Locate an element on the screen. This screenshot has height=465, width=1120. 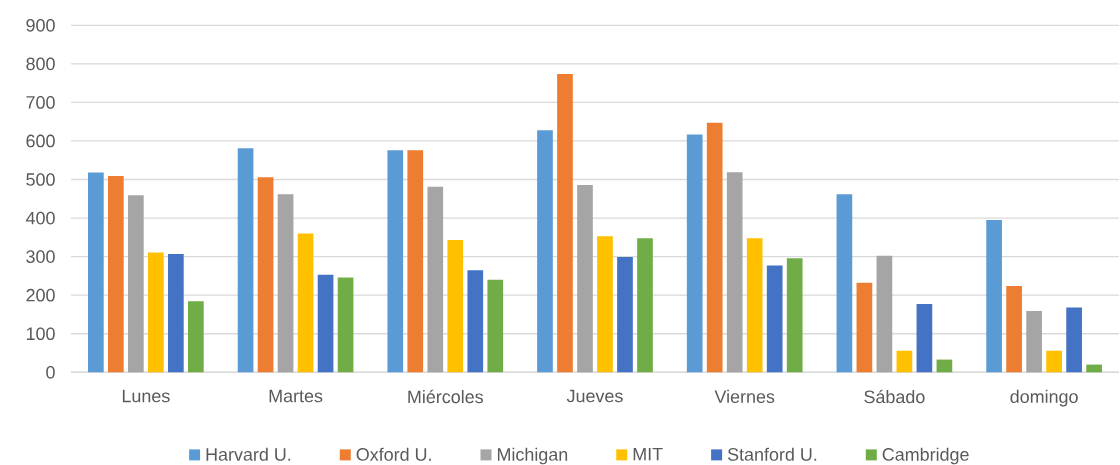
y-tick-label: 600 is located at coordinates (40, 141).